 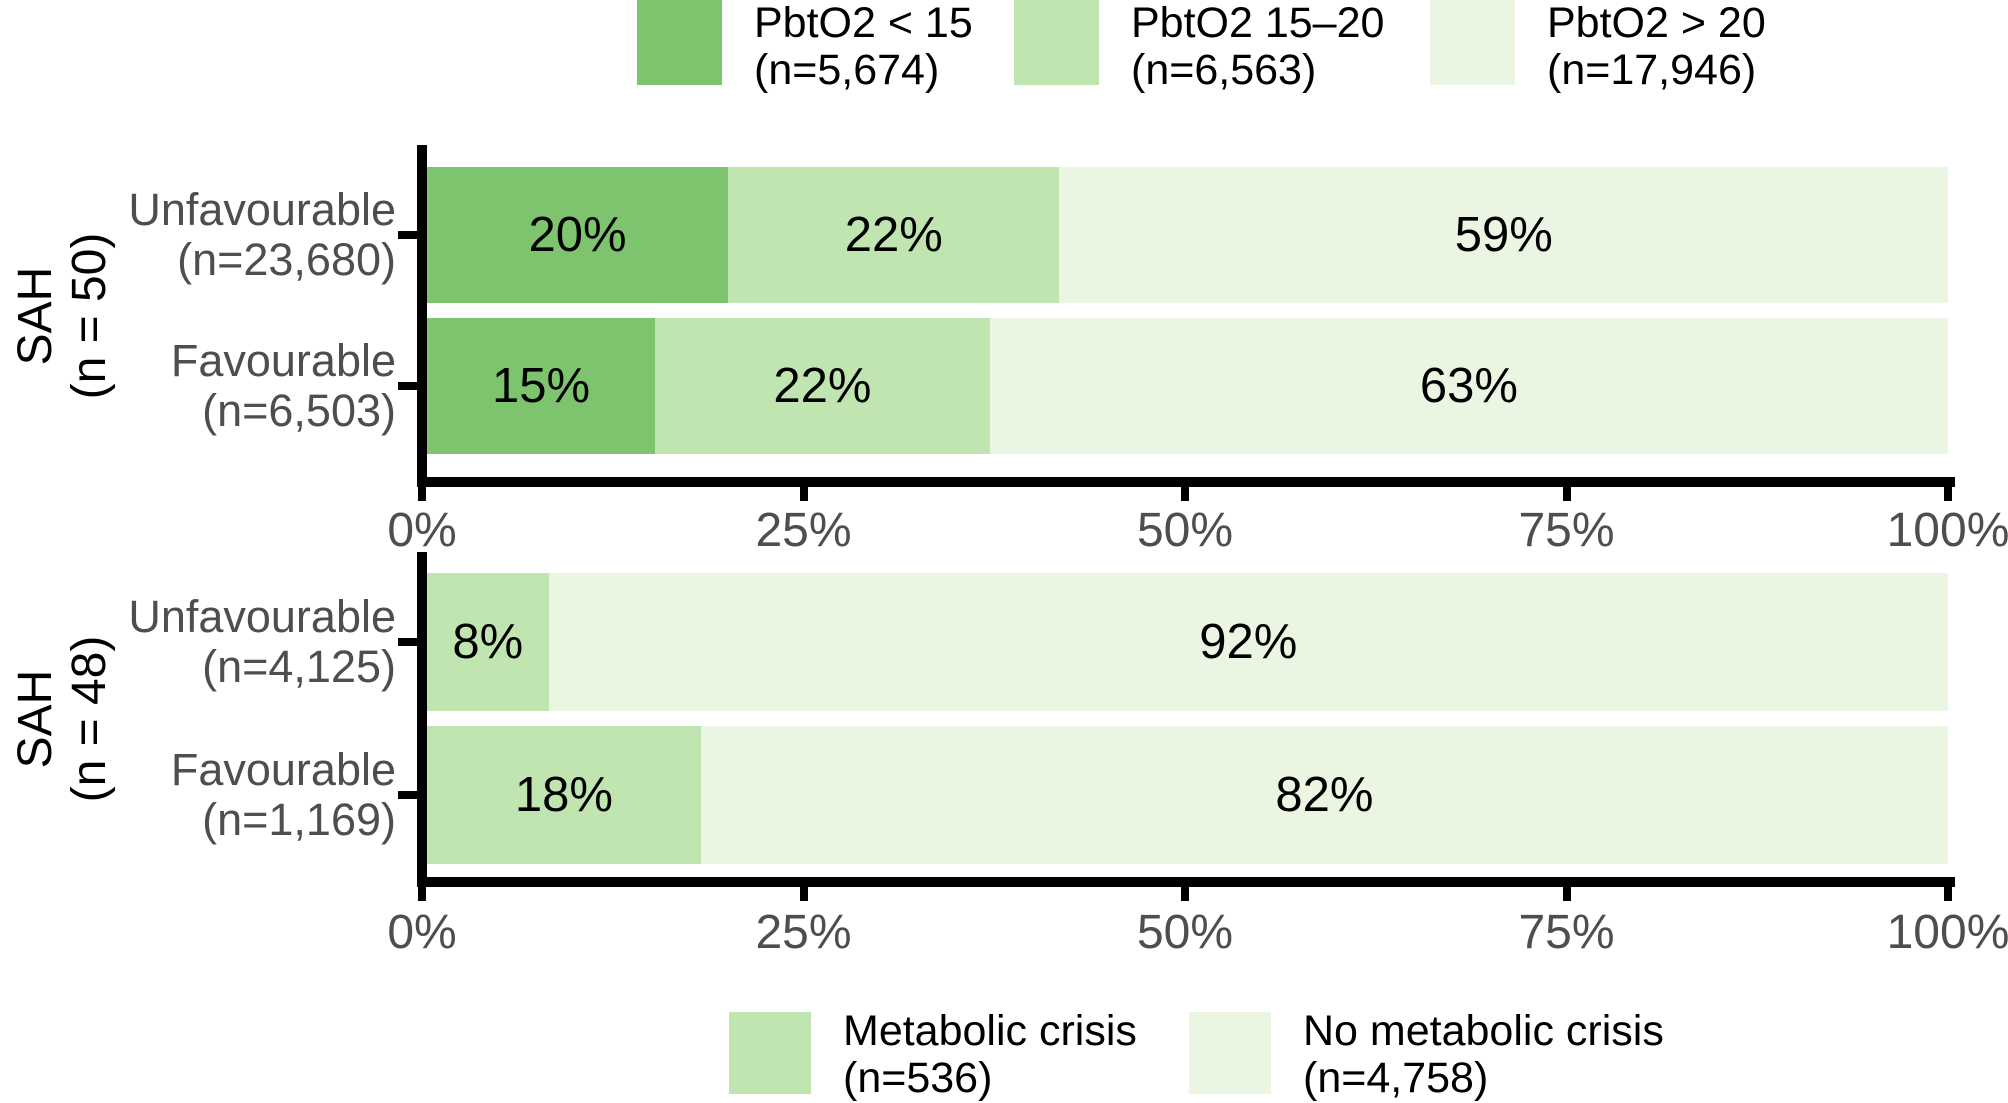 I want to click on legend-item: PbtO2 < 15 (n=5,674), so click(x=805, y=47).